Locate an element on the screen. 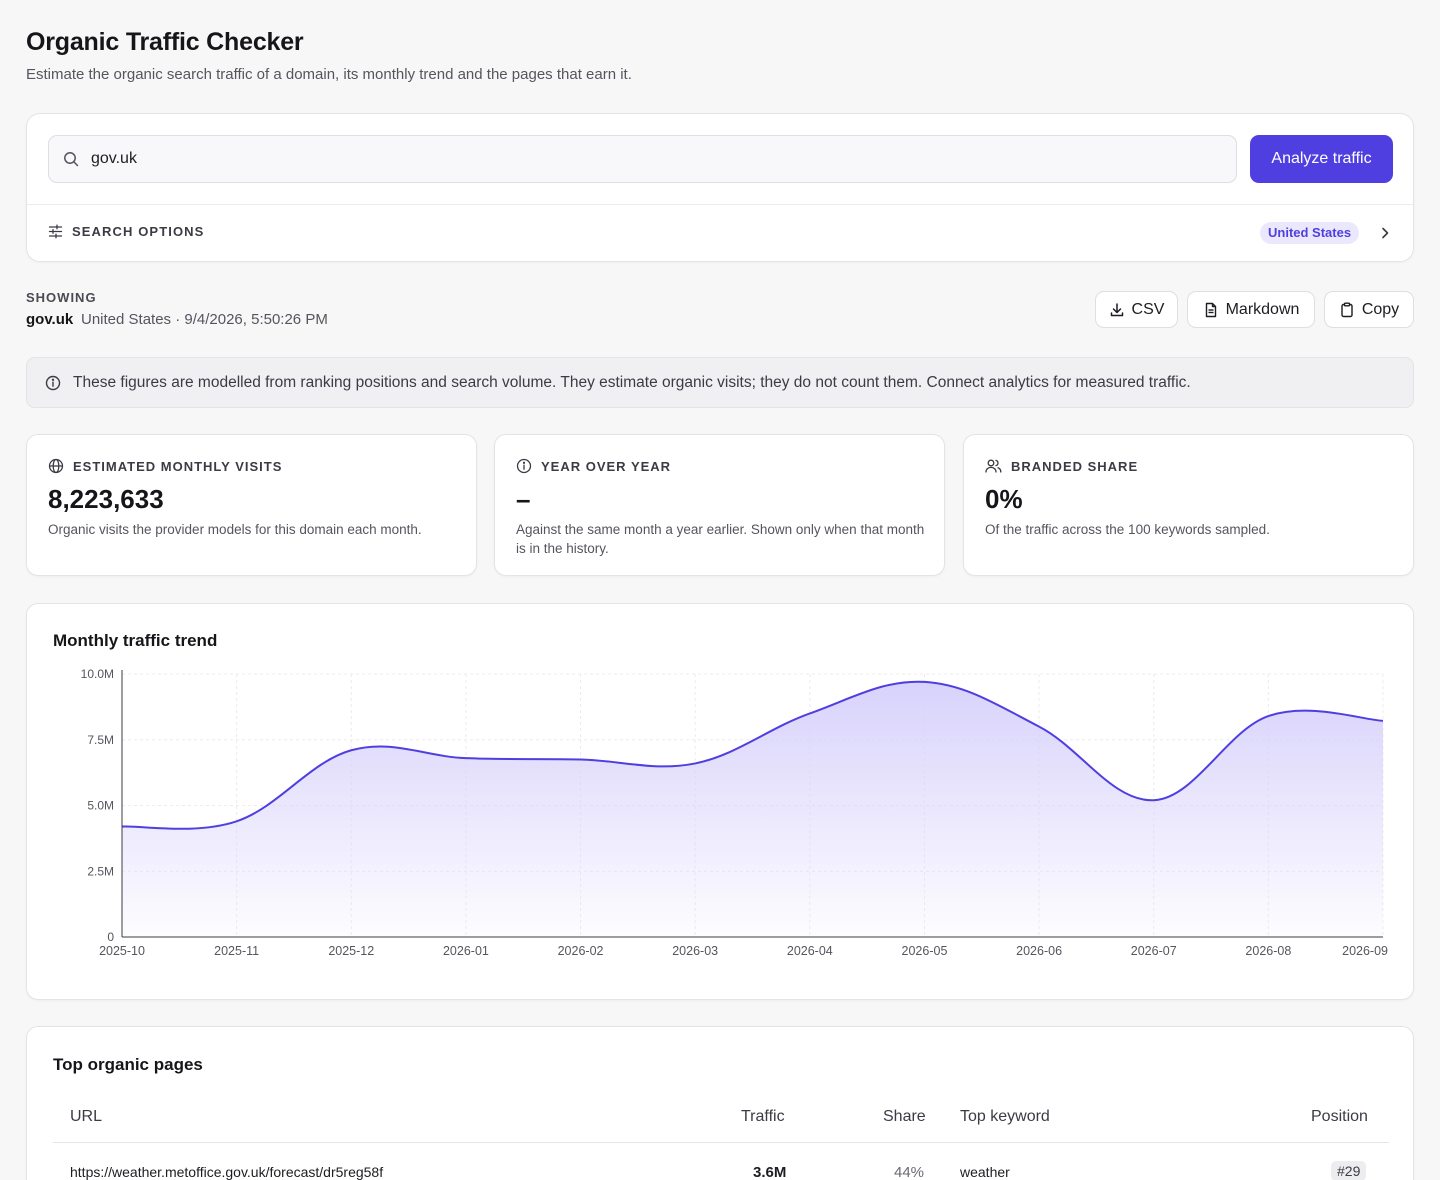  users-icon is located at coordinates (993, 466).